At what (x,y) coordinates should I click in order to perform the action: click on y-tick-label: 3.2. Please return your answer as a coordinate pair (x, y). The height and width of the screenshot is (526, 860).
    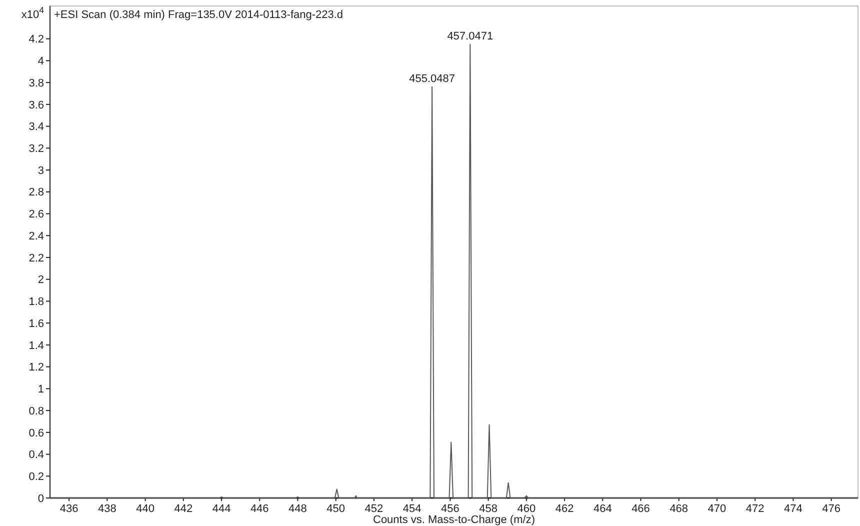
    Looking at the image, I should click on (36, 148).